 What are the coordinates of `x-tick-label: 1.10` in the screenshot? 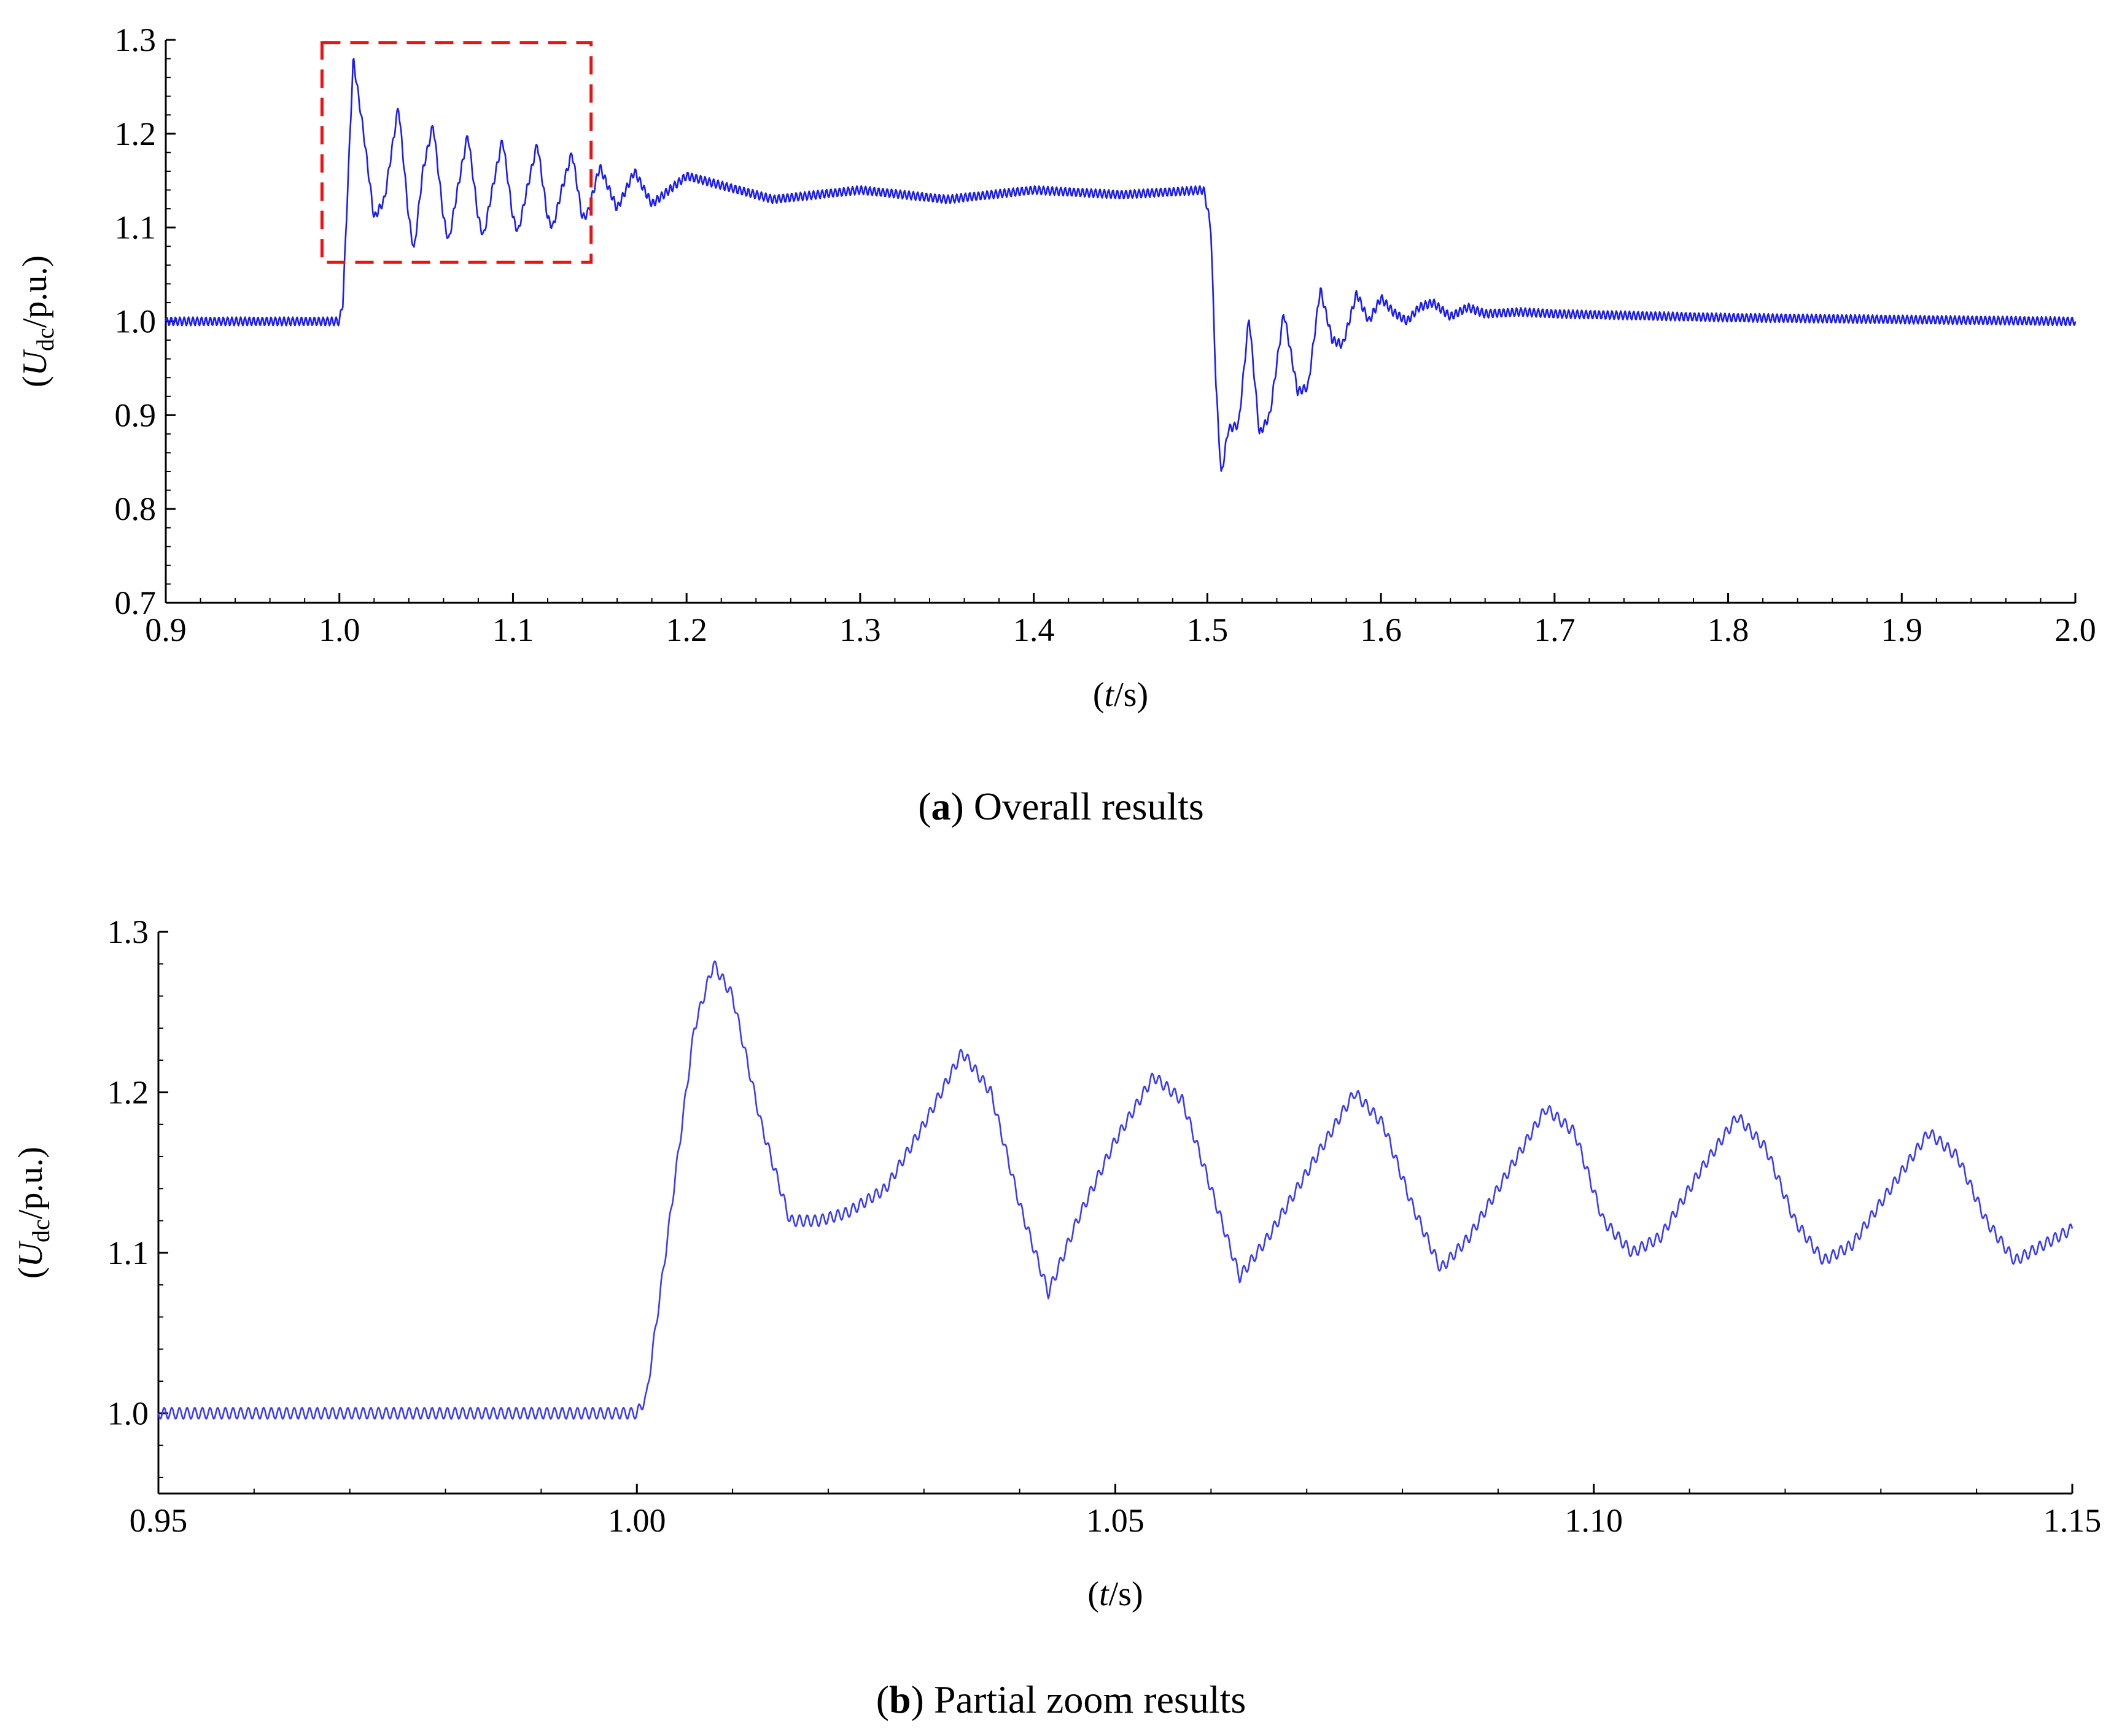 It's located at (1594, 1521).